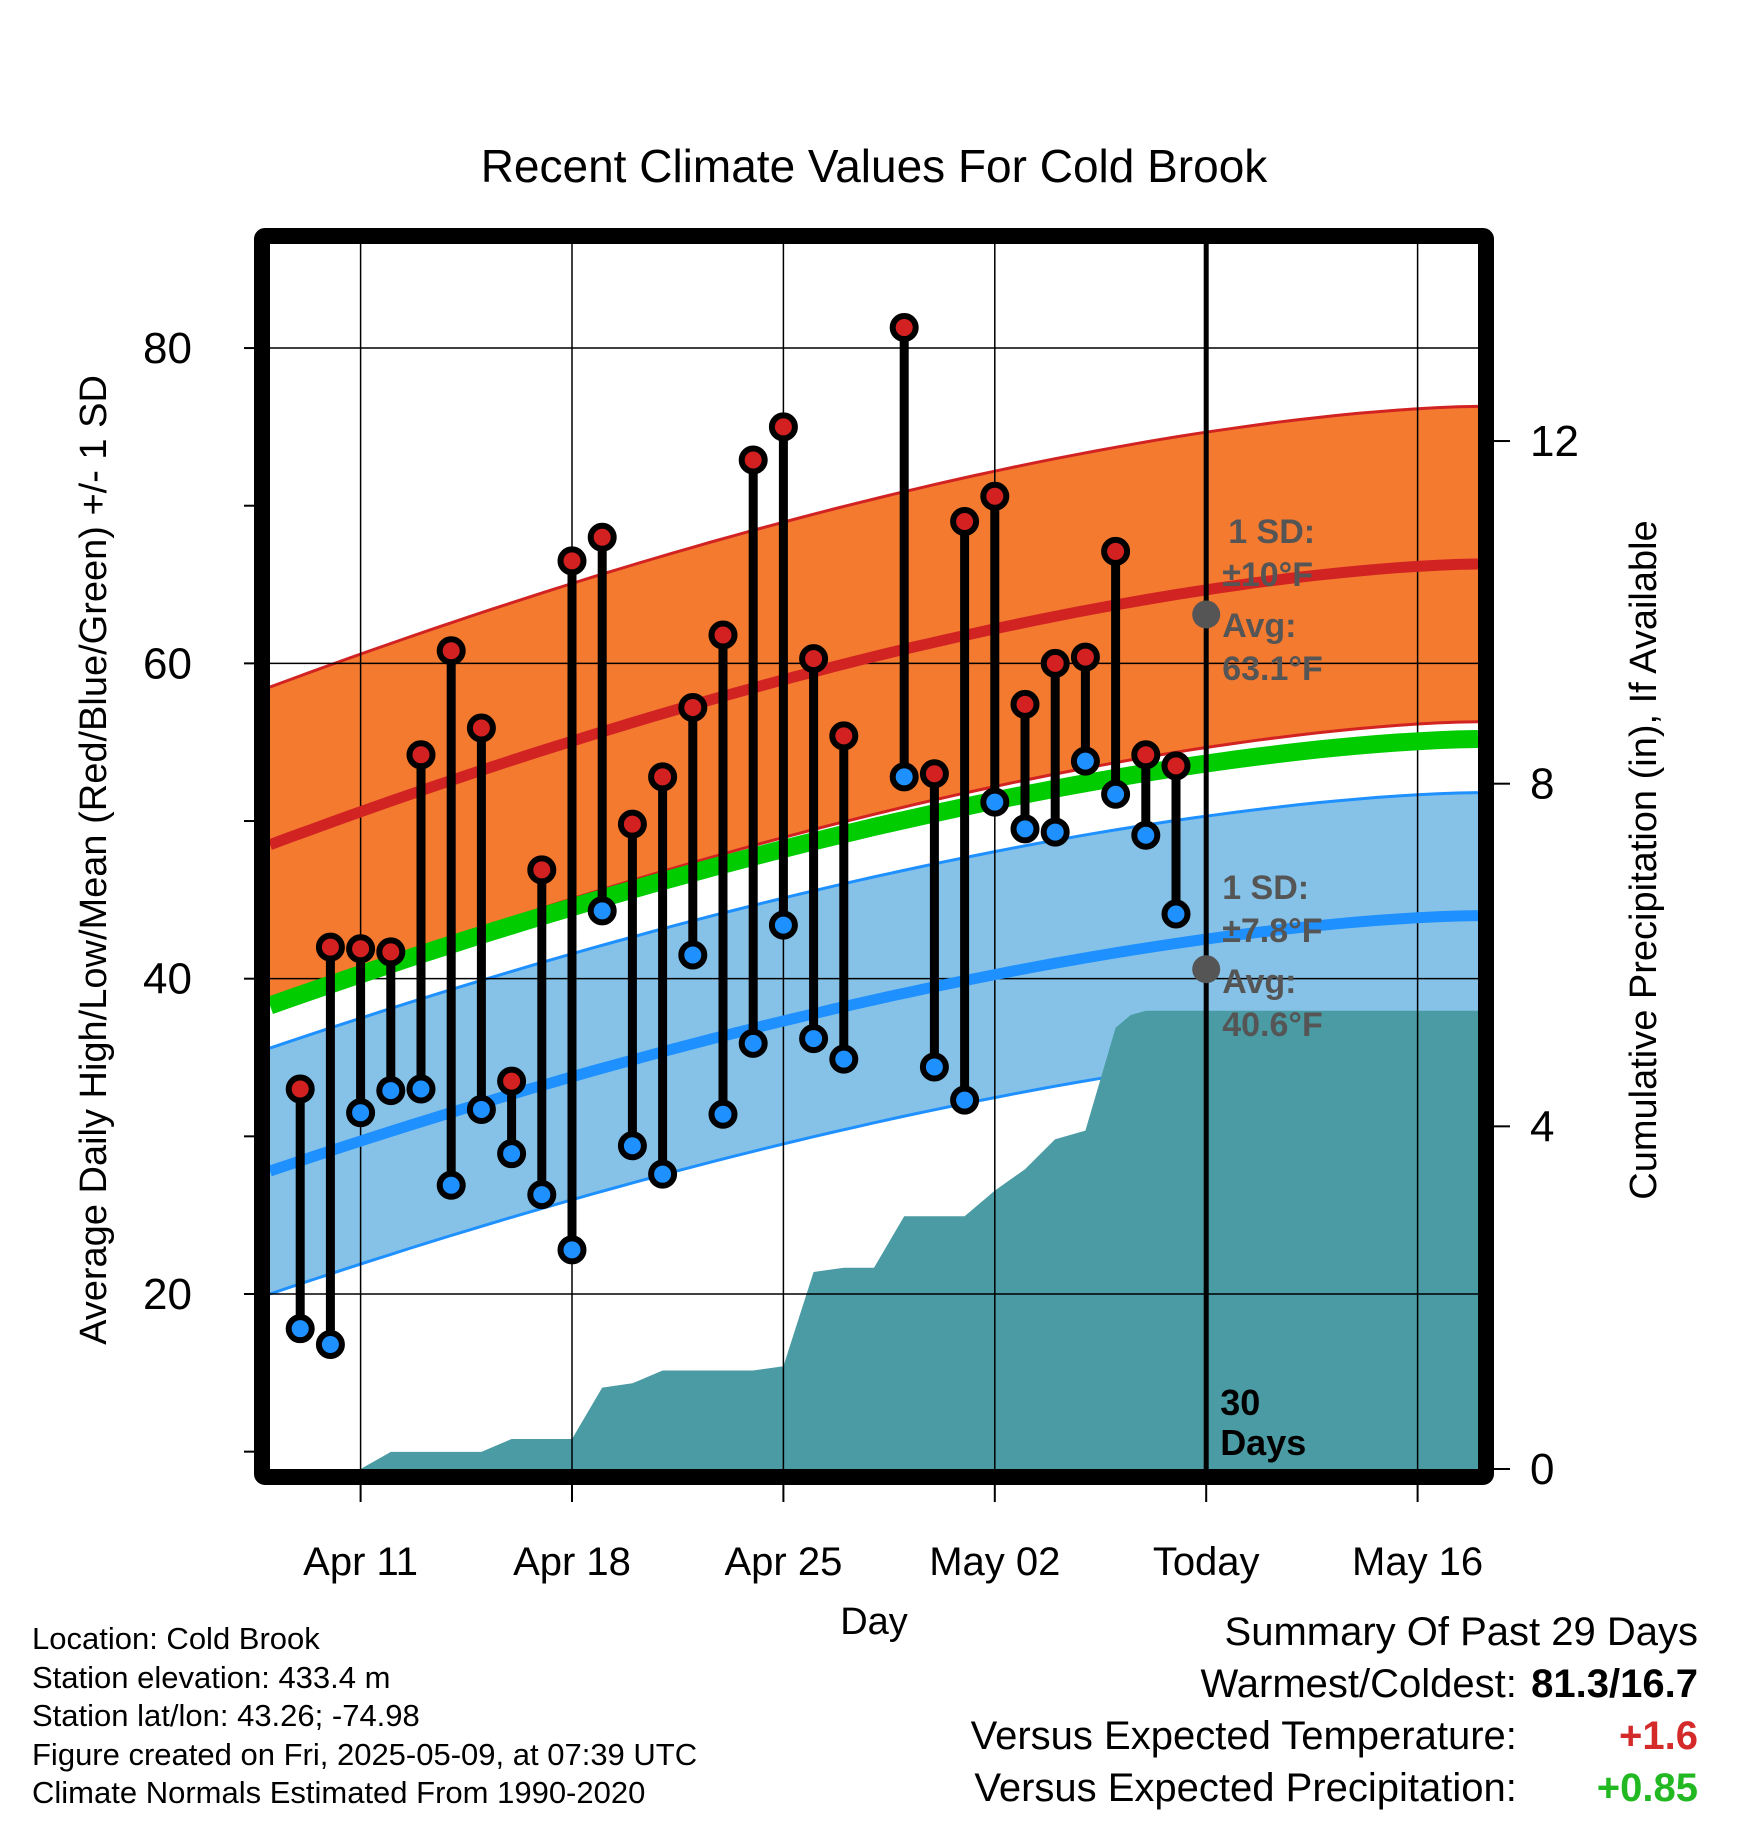  What do you see at coordinates (1240, 1402) in the screenshot?
I see `today-days-number: 30` at bounding box center [1240, 1402].